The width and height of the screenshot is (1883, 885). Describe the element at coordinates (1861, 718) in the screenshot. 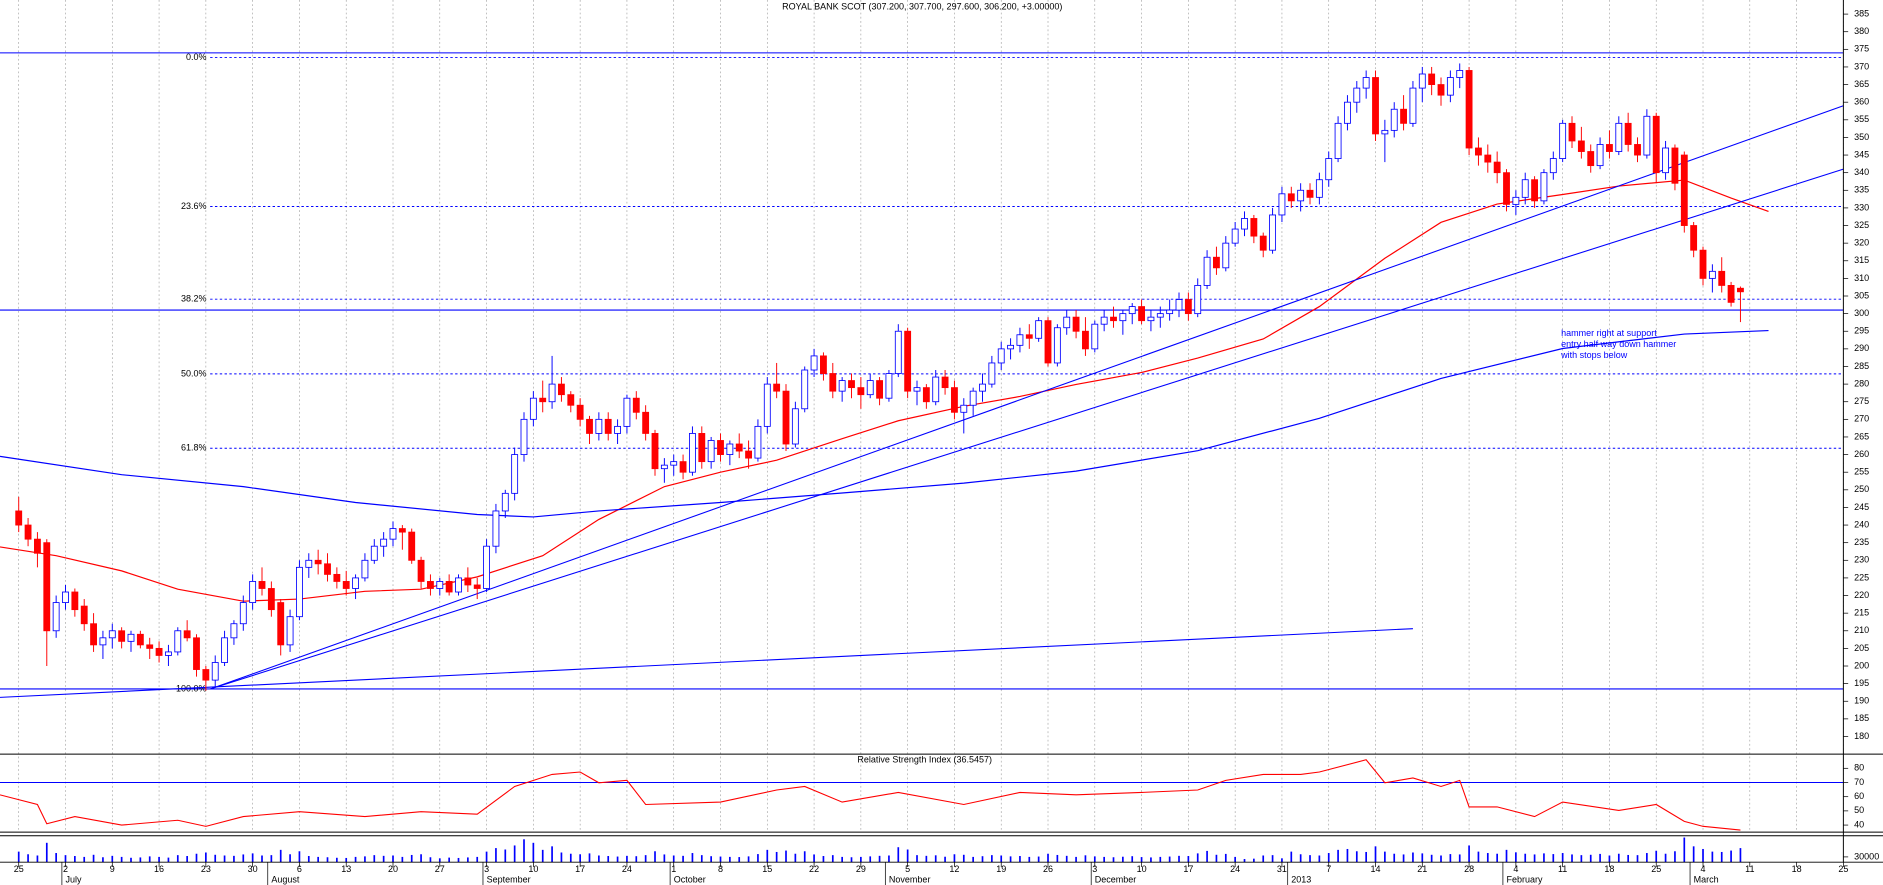

I see `y-tick-label: 185` at that location.